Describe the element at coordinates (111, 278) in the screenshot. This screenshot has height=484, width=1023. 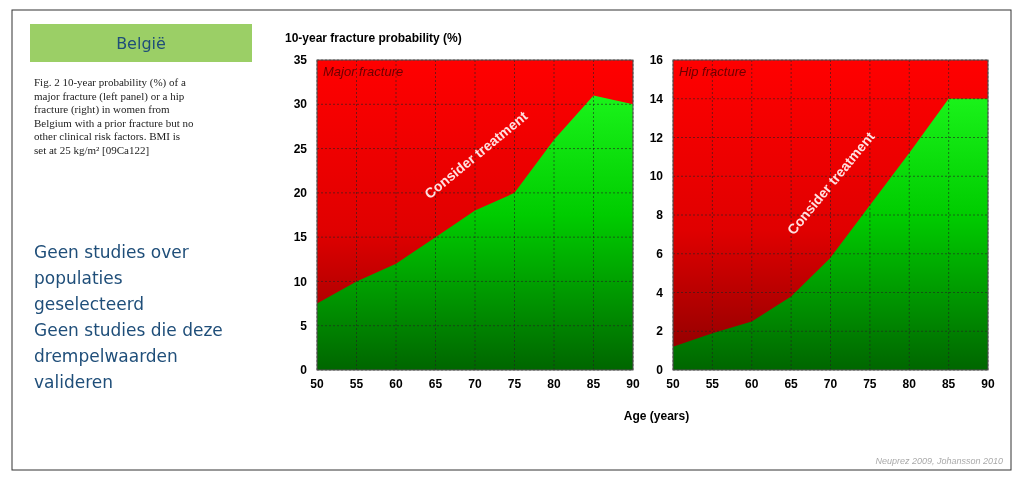
I see `text: Geen studies over populaties geselecteerd` at that location.